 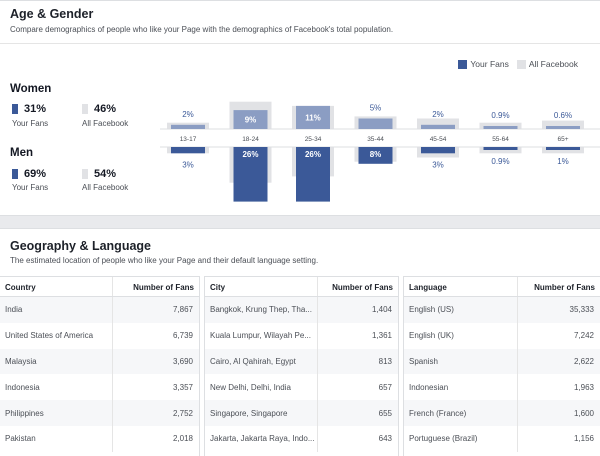 I want to click on languages-fans-cell: 1,600, so click(x=583, y=413).